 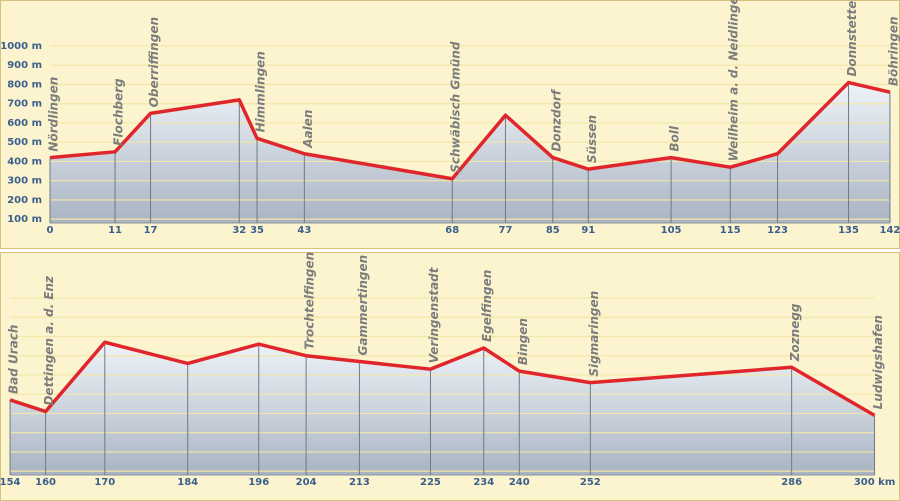 I want to click on x-tick-label: 234, so click(x=483, y=482).